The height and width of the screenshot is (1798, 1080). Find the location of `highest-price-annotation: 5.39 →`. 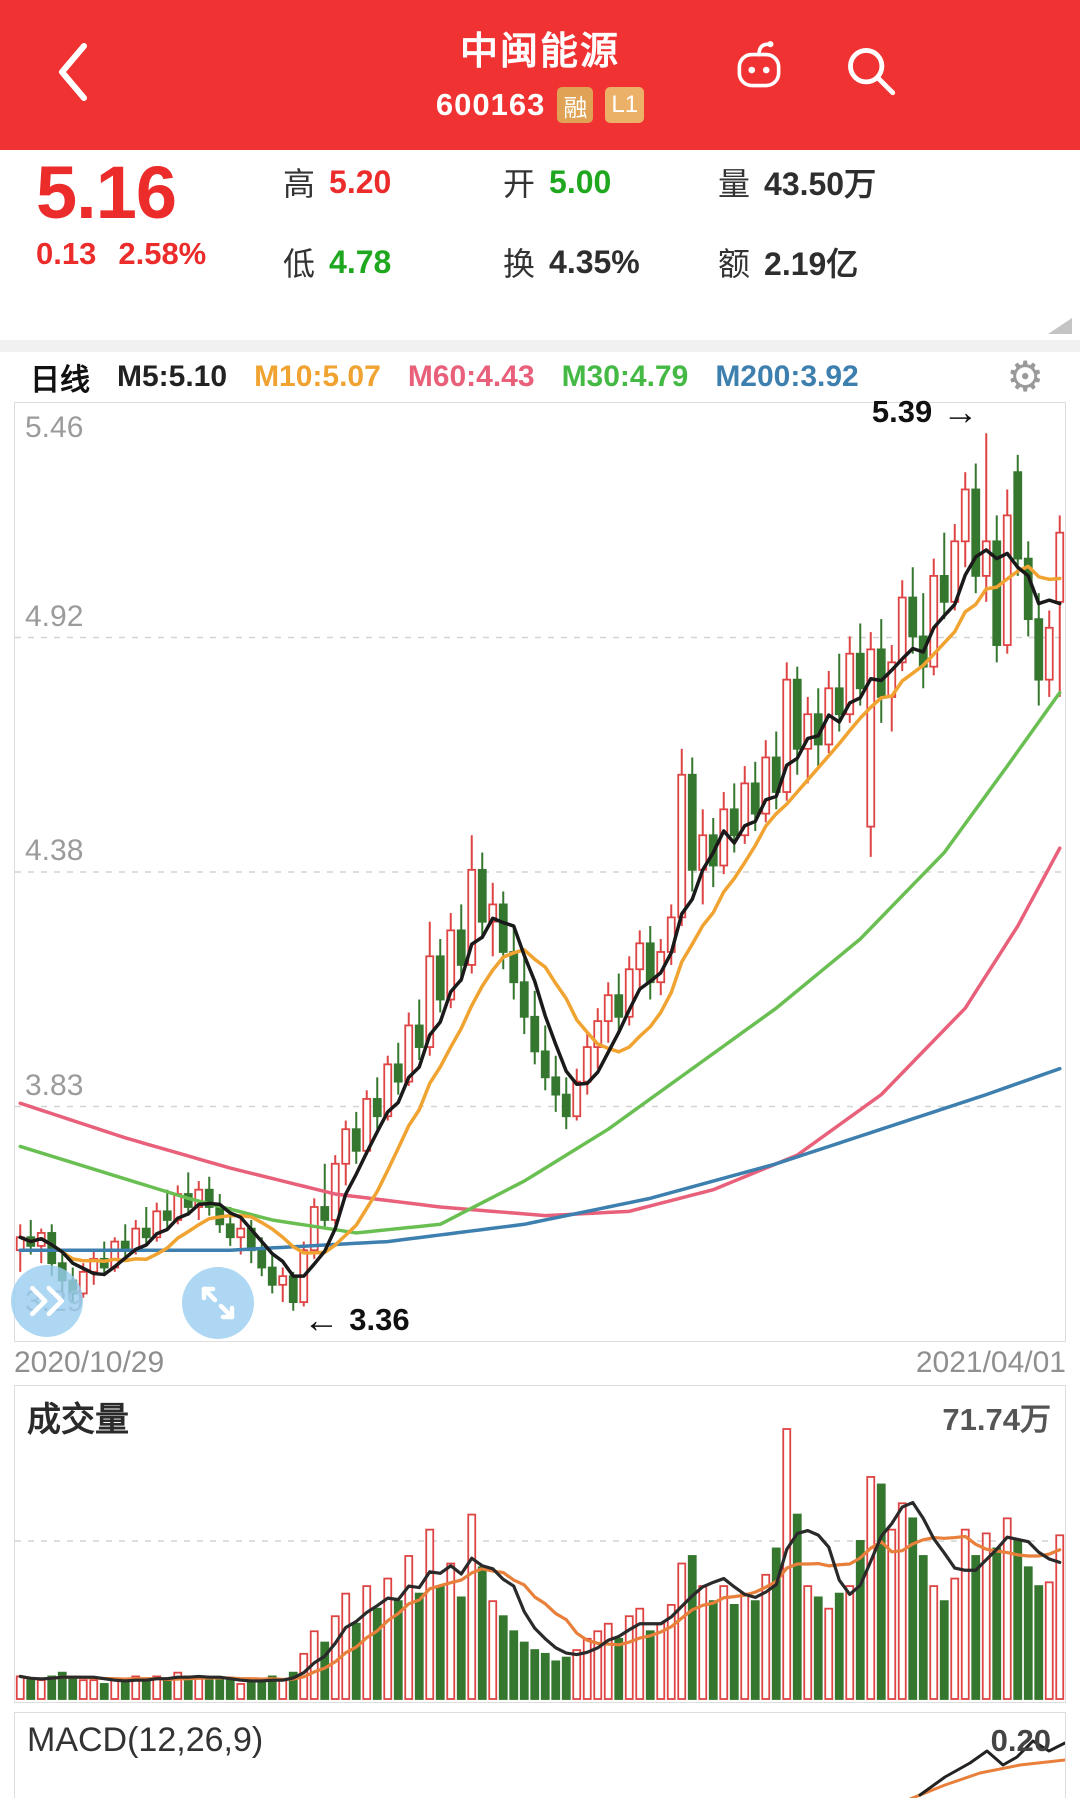

highest-price-annotation: 5.39 → is located at coordinates (925, 412).